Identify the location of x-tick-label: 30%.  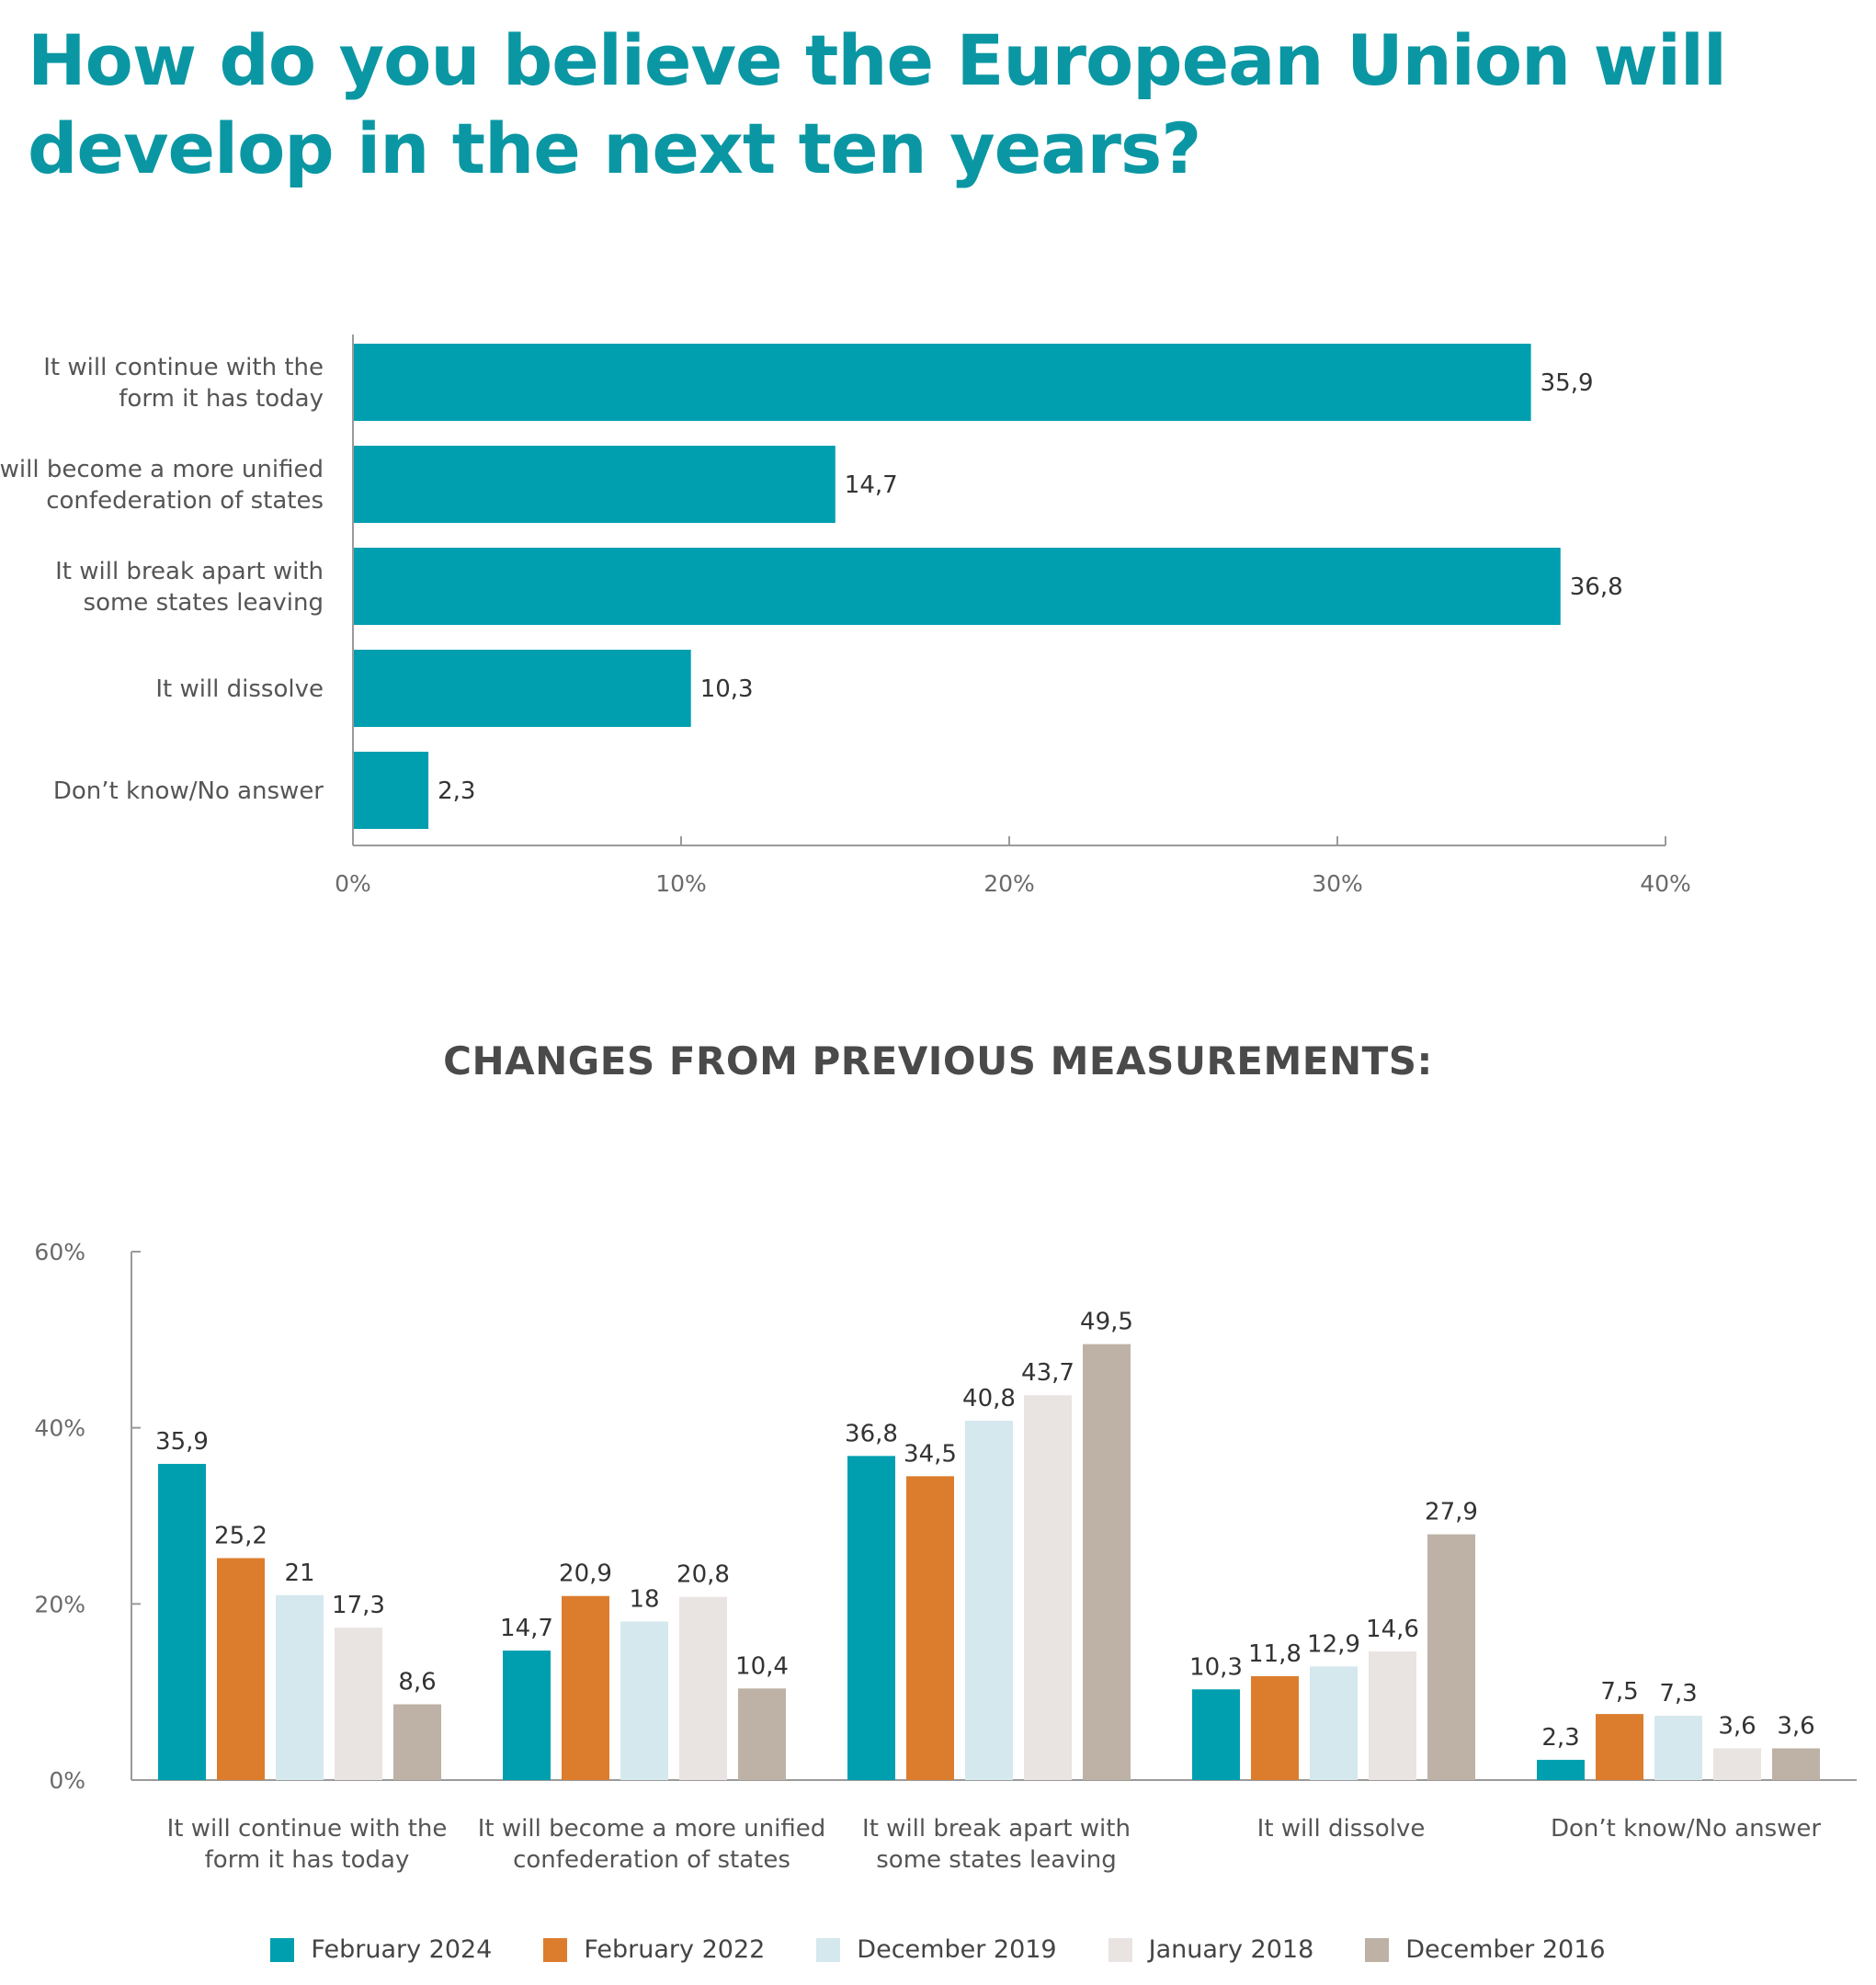
(1337, 884).